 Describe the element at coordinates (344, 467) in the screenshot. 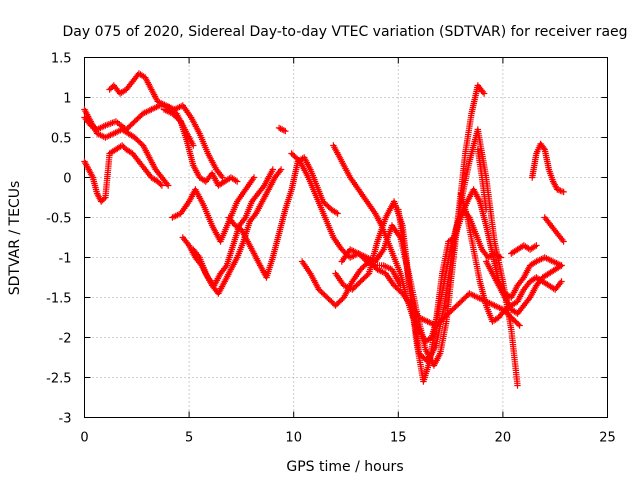

I see `x-axis-label: GPS time / hours` at that location.